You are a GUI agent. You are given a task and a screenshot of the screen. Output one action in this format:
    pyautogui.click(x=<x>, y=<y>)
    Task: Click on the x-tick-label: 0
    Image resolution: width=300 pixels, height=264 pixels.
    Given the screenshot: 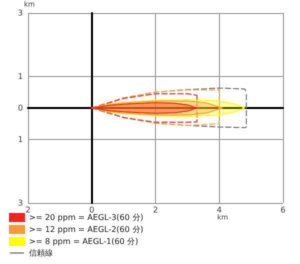 What is the action you would take?
    pyautogui.click(x=91, y=210)
    